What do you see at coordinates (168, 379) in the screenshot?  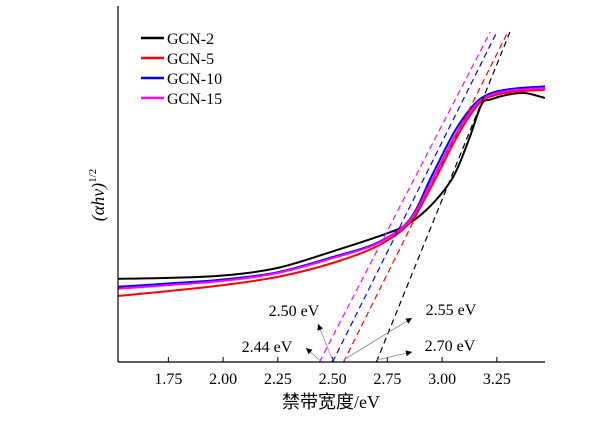 I see `x-tick-label: 1.75` at bounding box center [168, 379].